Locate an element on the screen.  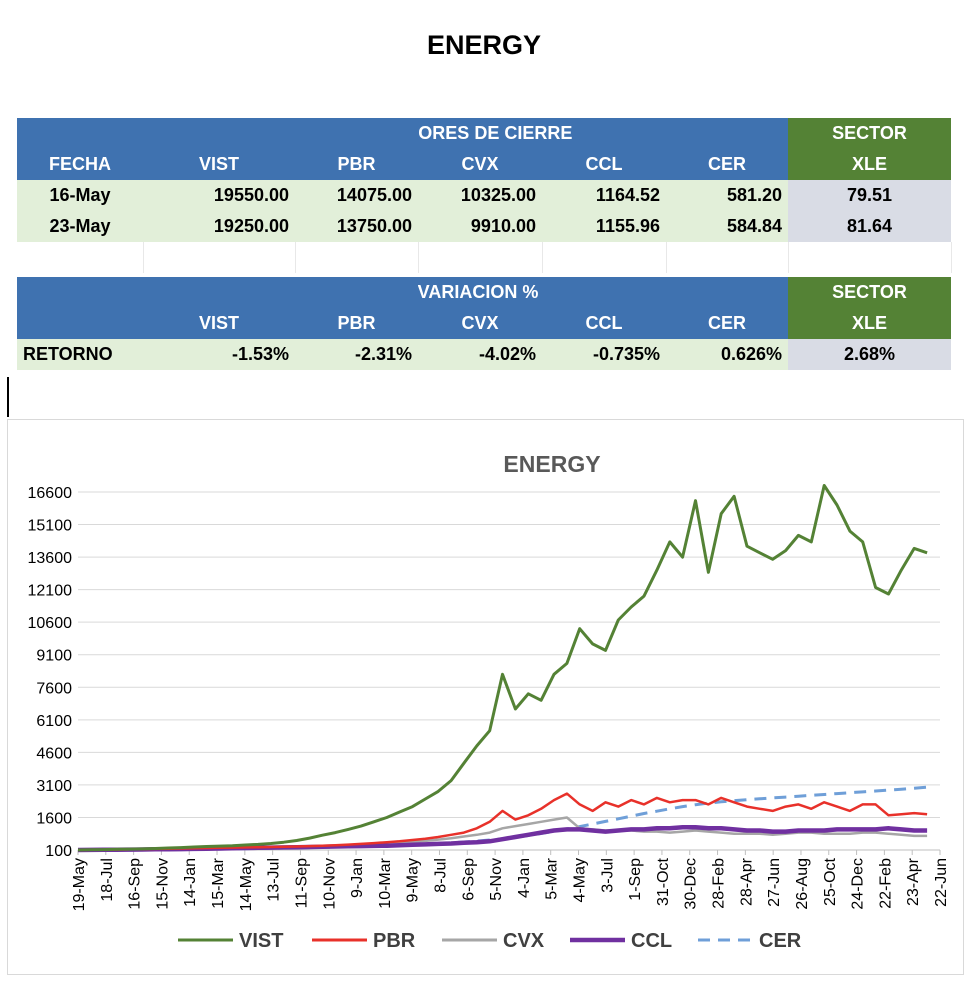
x-tick-label: 10-Mar is located at coordinates (385, 882).